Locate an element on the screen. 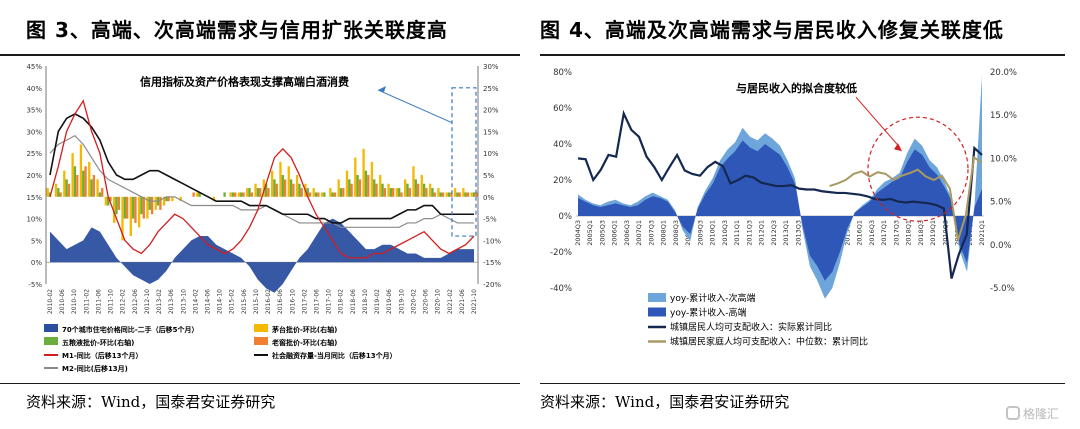  x-tick-label: 2012Q1 is located at coordinates (762, 233).